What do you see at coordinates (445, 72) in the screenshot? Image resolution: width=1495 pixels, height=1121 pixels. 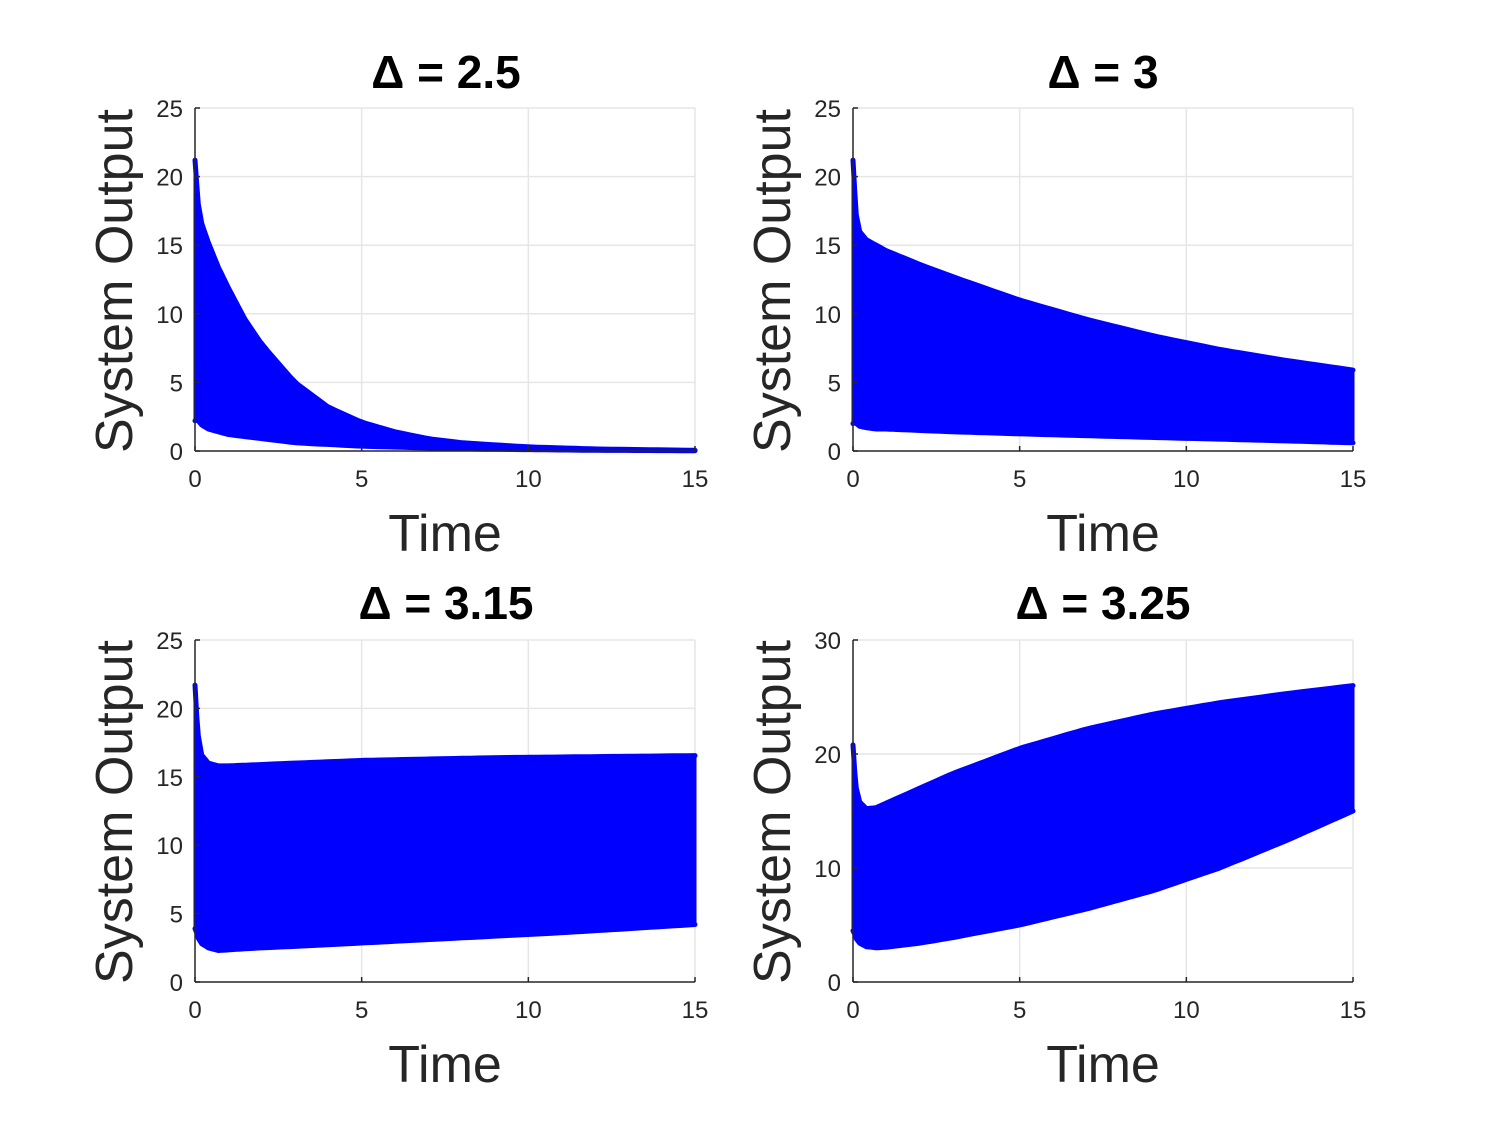 I see `subplot-title: Δ = 2.5` at bounding box center [445, 72].